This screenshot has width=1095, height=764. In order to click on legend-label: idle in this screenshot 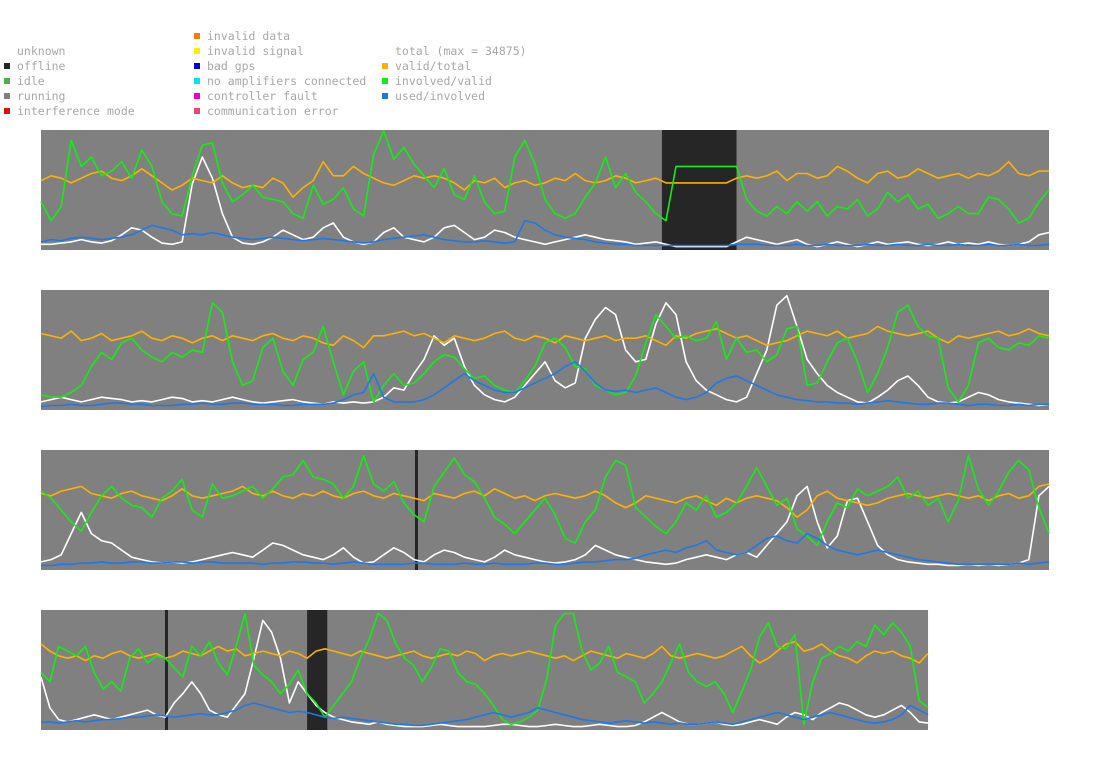, I will do `click(31, 81)`.